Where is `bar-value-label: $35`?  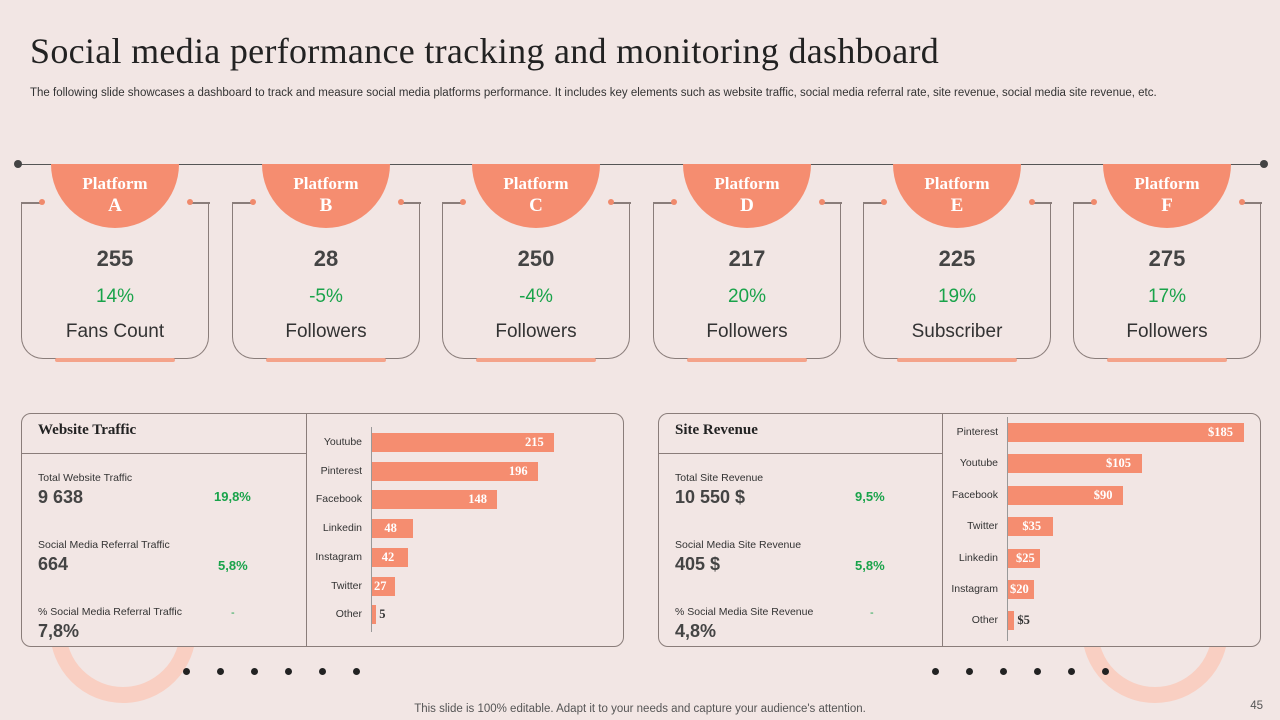
bar-value-label: $35 is located at coordinates (1032, 526).